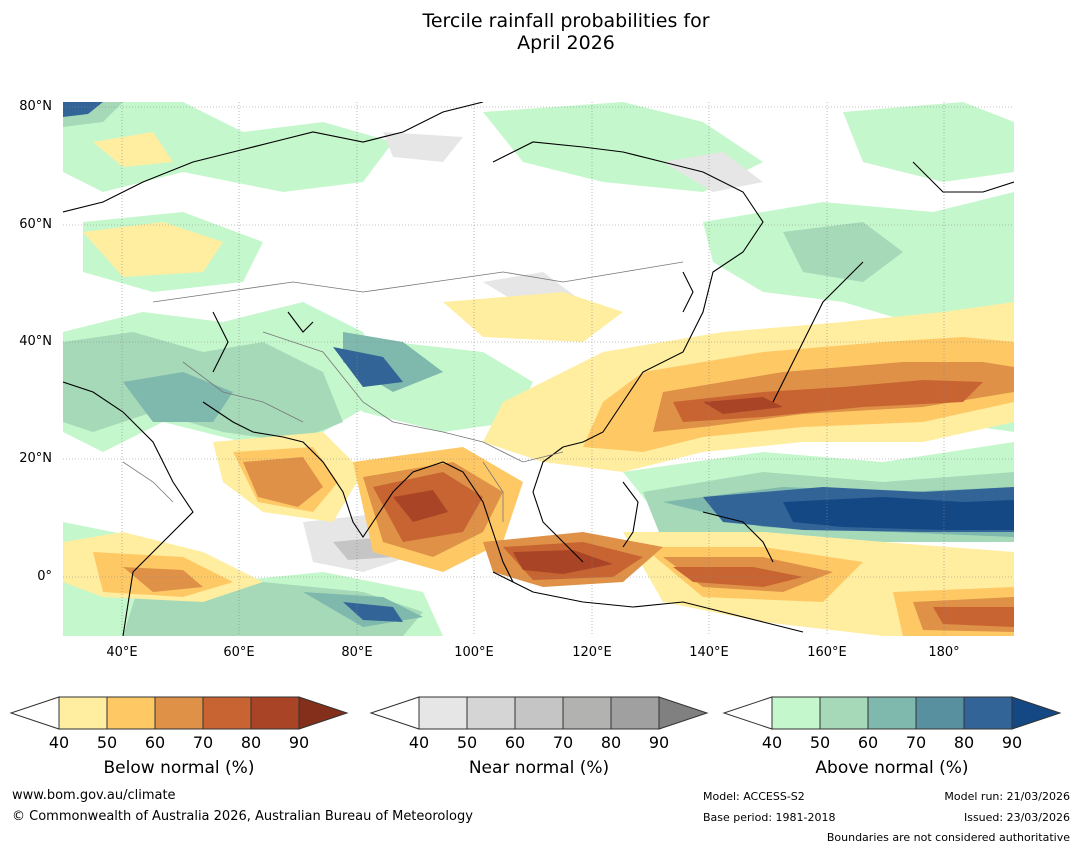  Describe the element at coordinates (754, 796) in the screenshot. I see `model-text: Model: ACCESS-S2` at that location.